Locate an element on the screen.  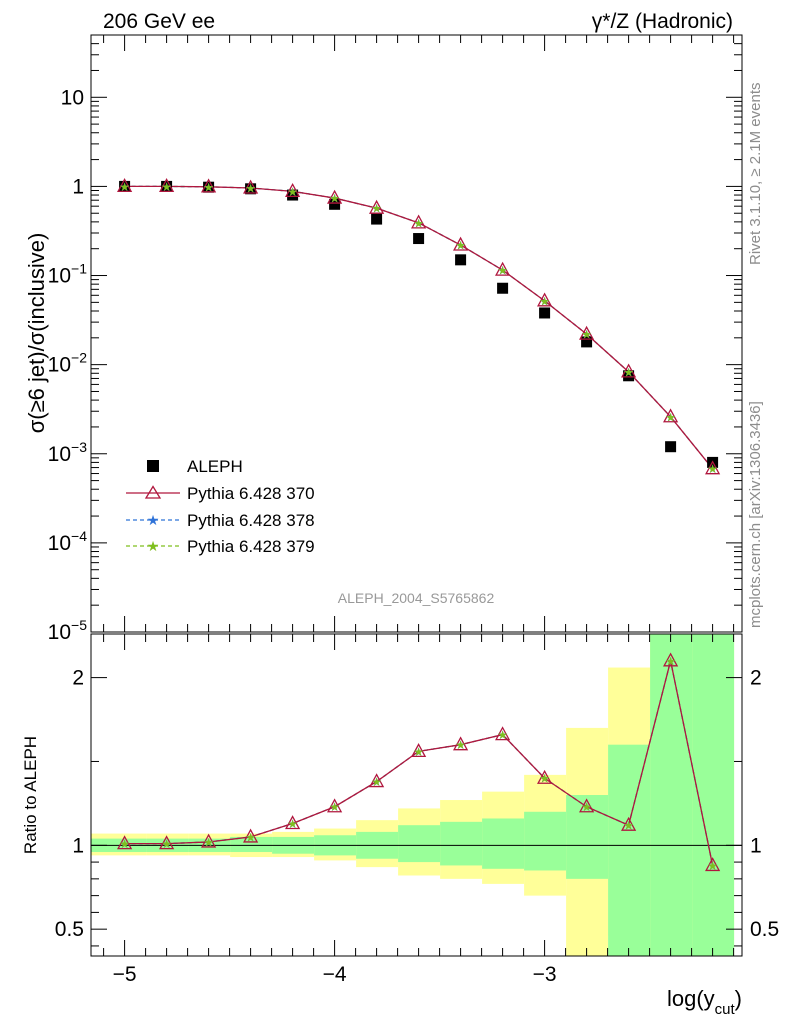
legend-label-aleph: ALEPH is located at coordinates (215, 466).